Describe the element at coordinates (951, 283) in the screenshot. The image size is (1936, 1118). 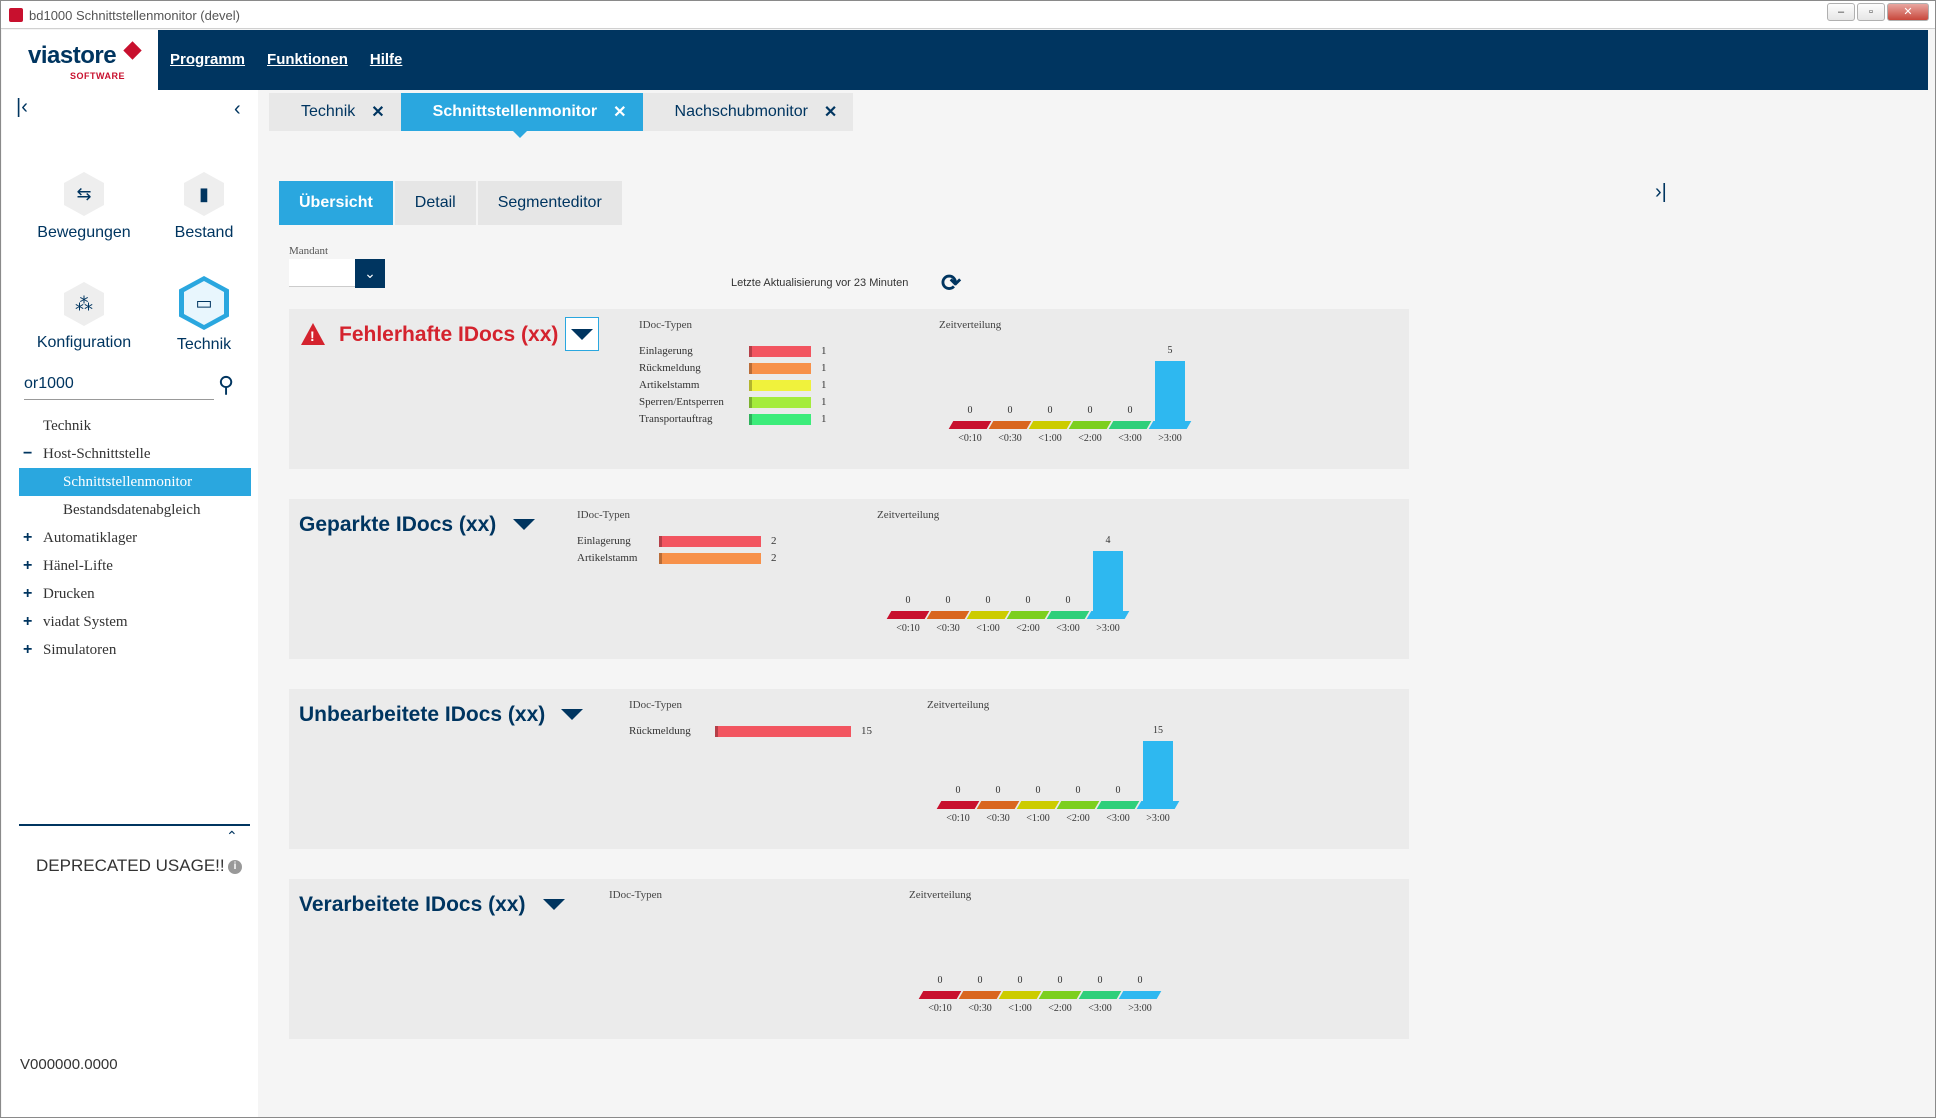
I see `refresh-icon: ⟳` at that location.